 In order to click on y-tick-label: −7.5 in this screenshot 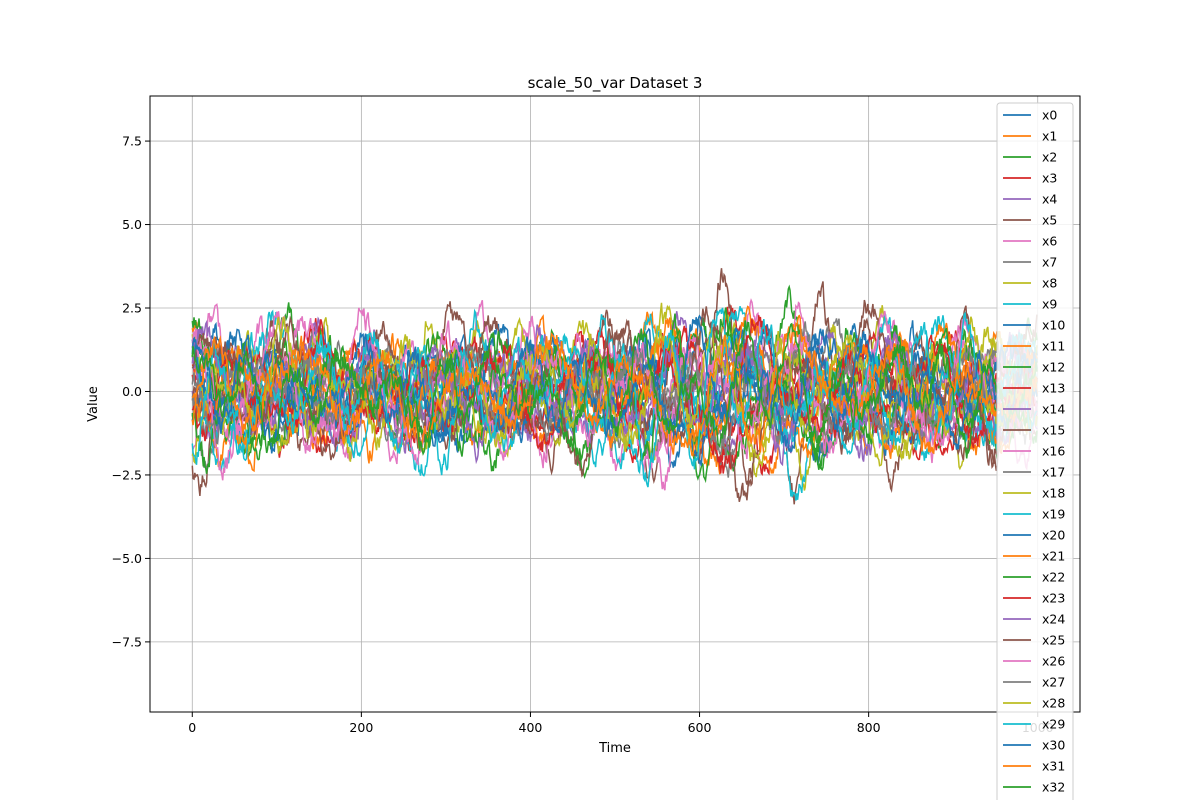, I will do `click(127, 641)`.